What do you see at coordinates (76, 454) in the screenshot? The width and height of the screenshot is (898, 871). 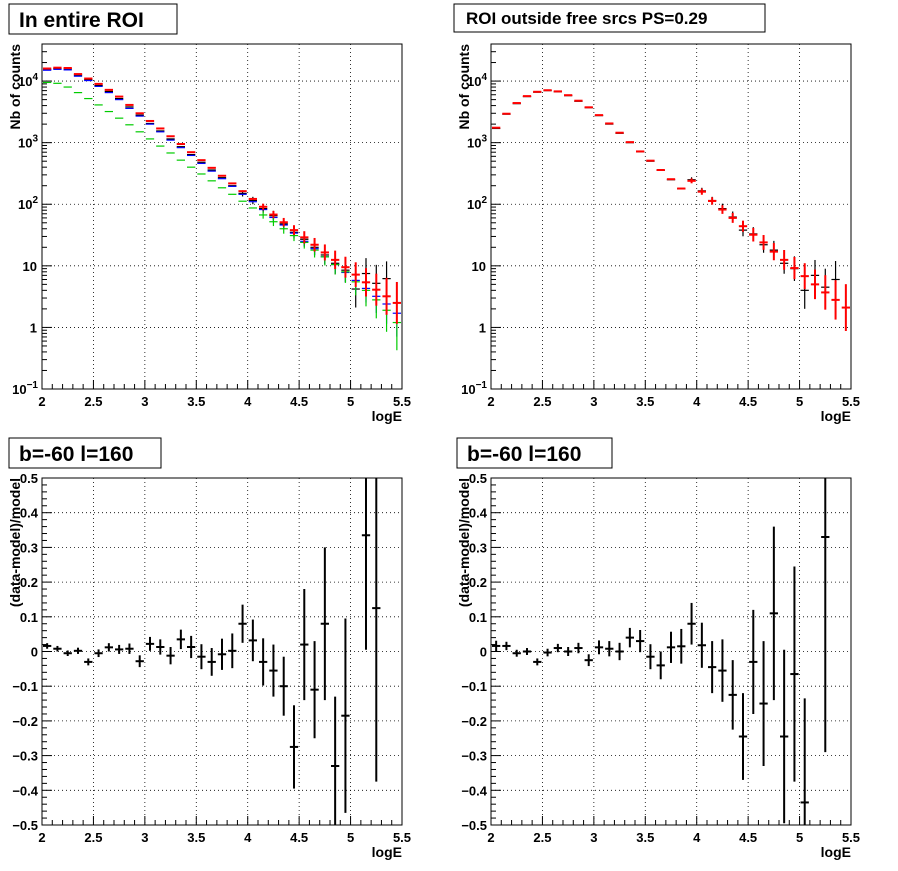 I see `chart-title: b=-60 l=160` at bounding box center [76, 454].